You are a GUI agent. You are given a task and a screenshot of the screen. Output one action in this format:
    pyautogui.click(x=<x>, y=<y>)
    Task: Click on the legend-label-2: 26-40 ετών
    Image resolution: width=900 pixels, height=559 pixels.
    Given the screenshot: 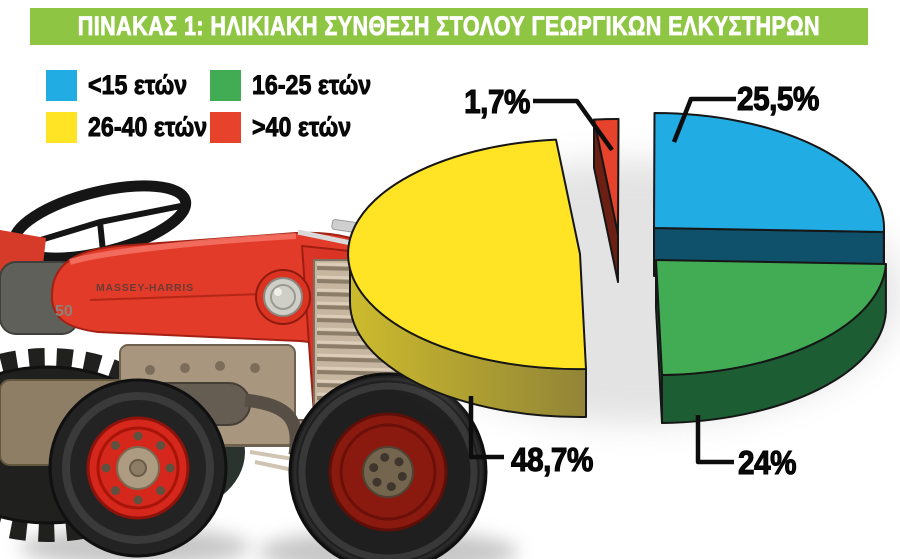 What is the action you would take?
    pyautogui.click(x=148, y=127)
    